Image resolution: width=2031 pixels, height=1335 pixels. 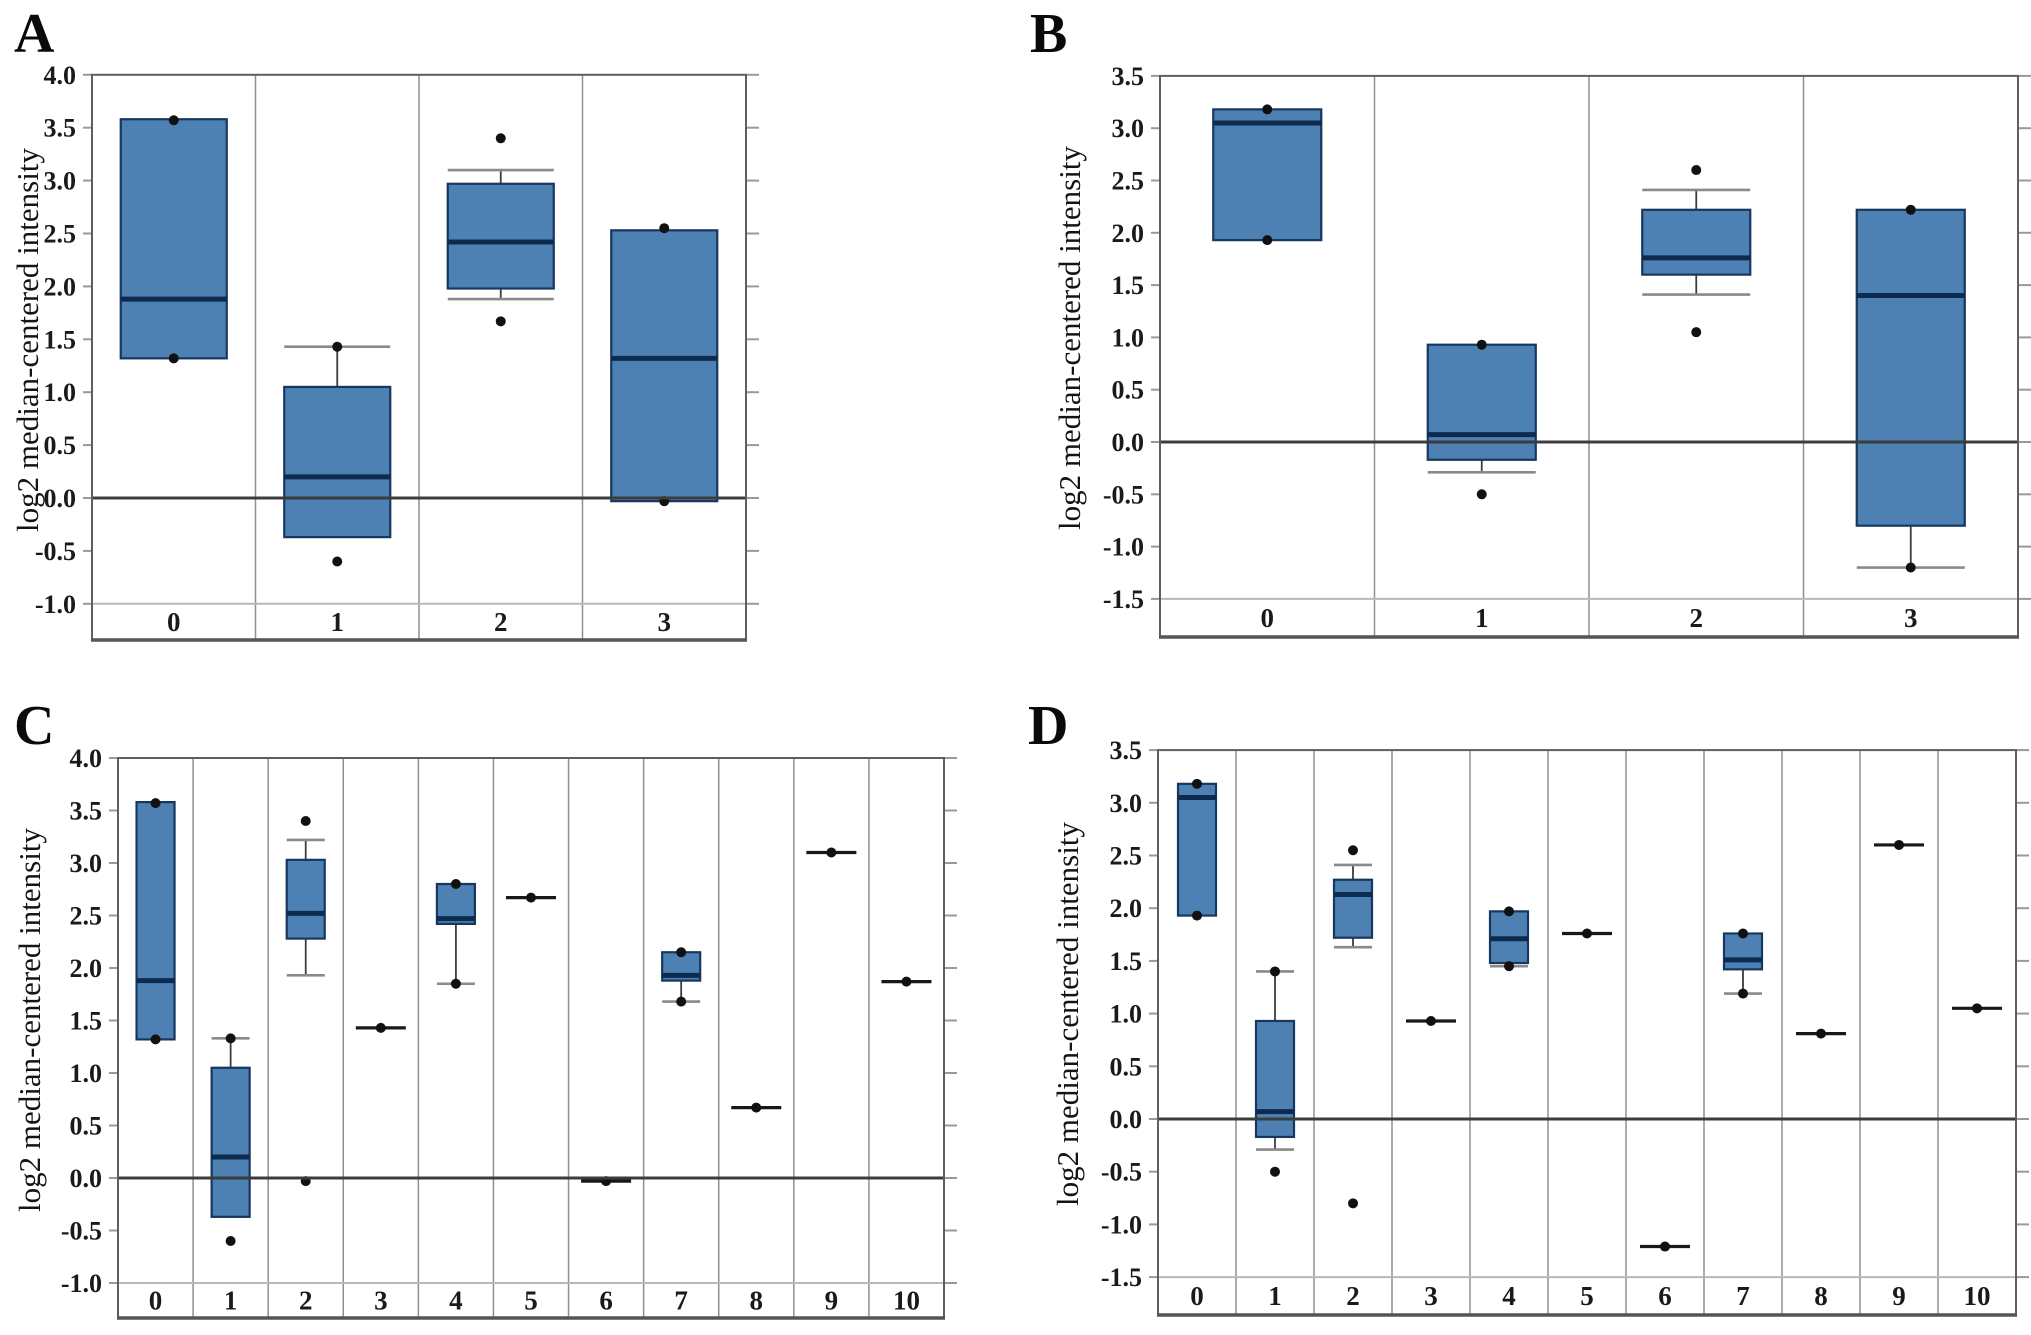 What do you see at coordinates (231, 1301) in the screenshot?
I see `x-category-label: 1` at bounding box center [231, 1301].